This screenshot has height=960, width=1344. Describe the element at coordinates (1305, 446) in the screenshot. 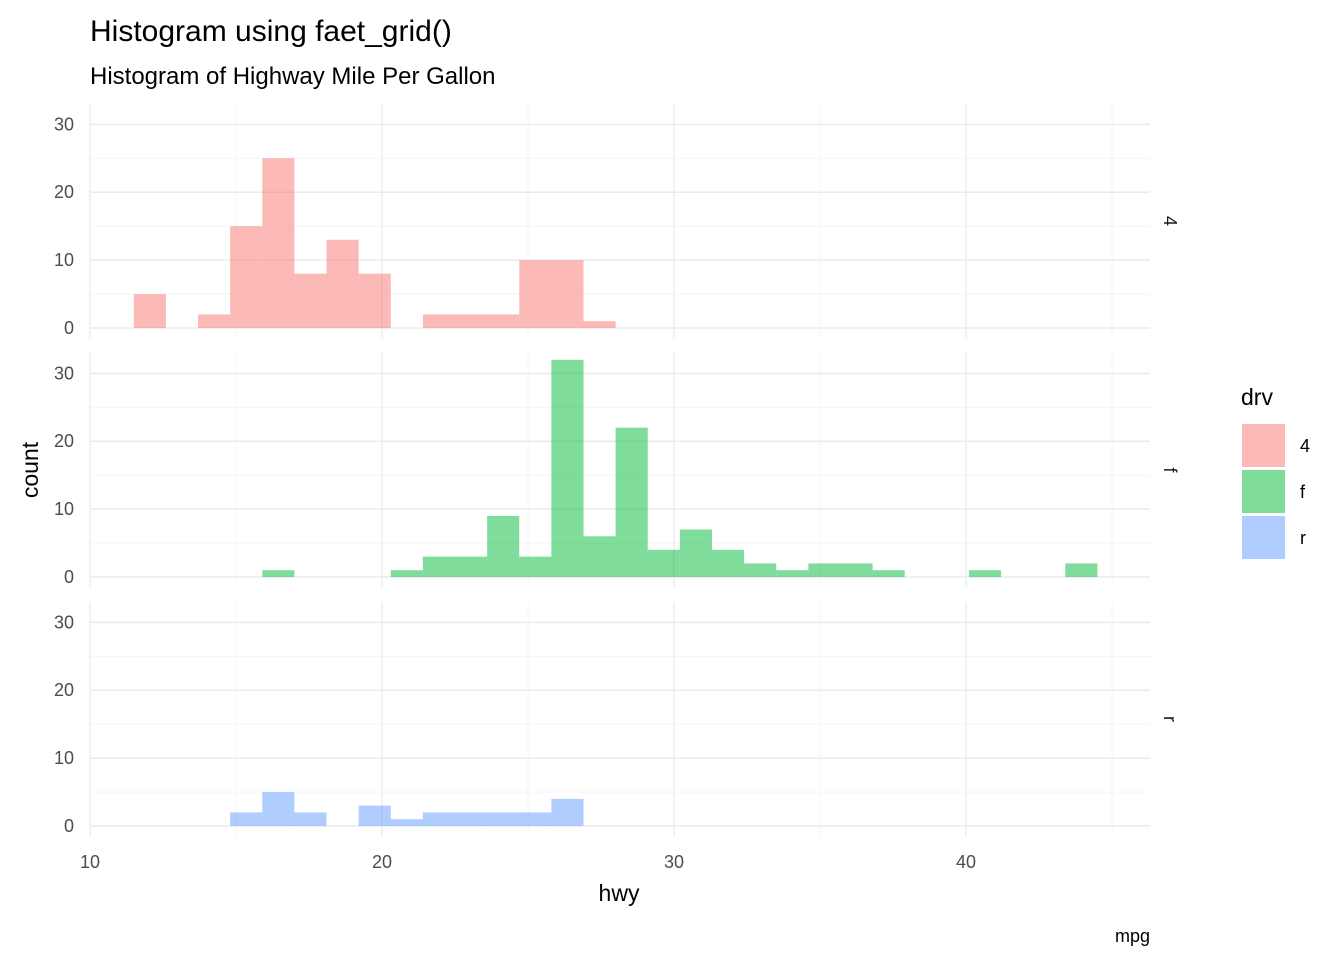

I see `legend-label-4: 4` at that location.